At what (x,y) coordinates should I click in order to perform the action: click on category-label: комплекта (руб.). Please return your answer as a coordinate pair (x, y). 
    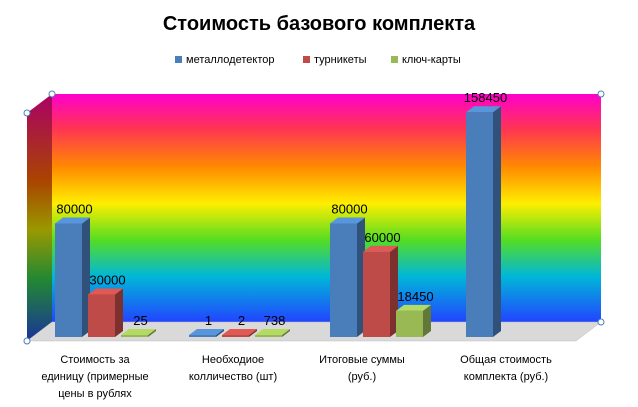
    Looking at the image, I should click on (506, 377).